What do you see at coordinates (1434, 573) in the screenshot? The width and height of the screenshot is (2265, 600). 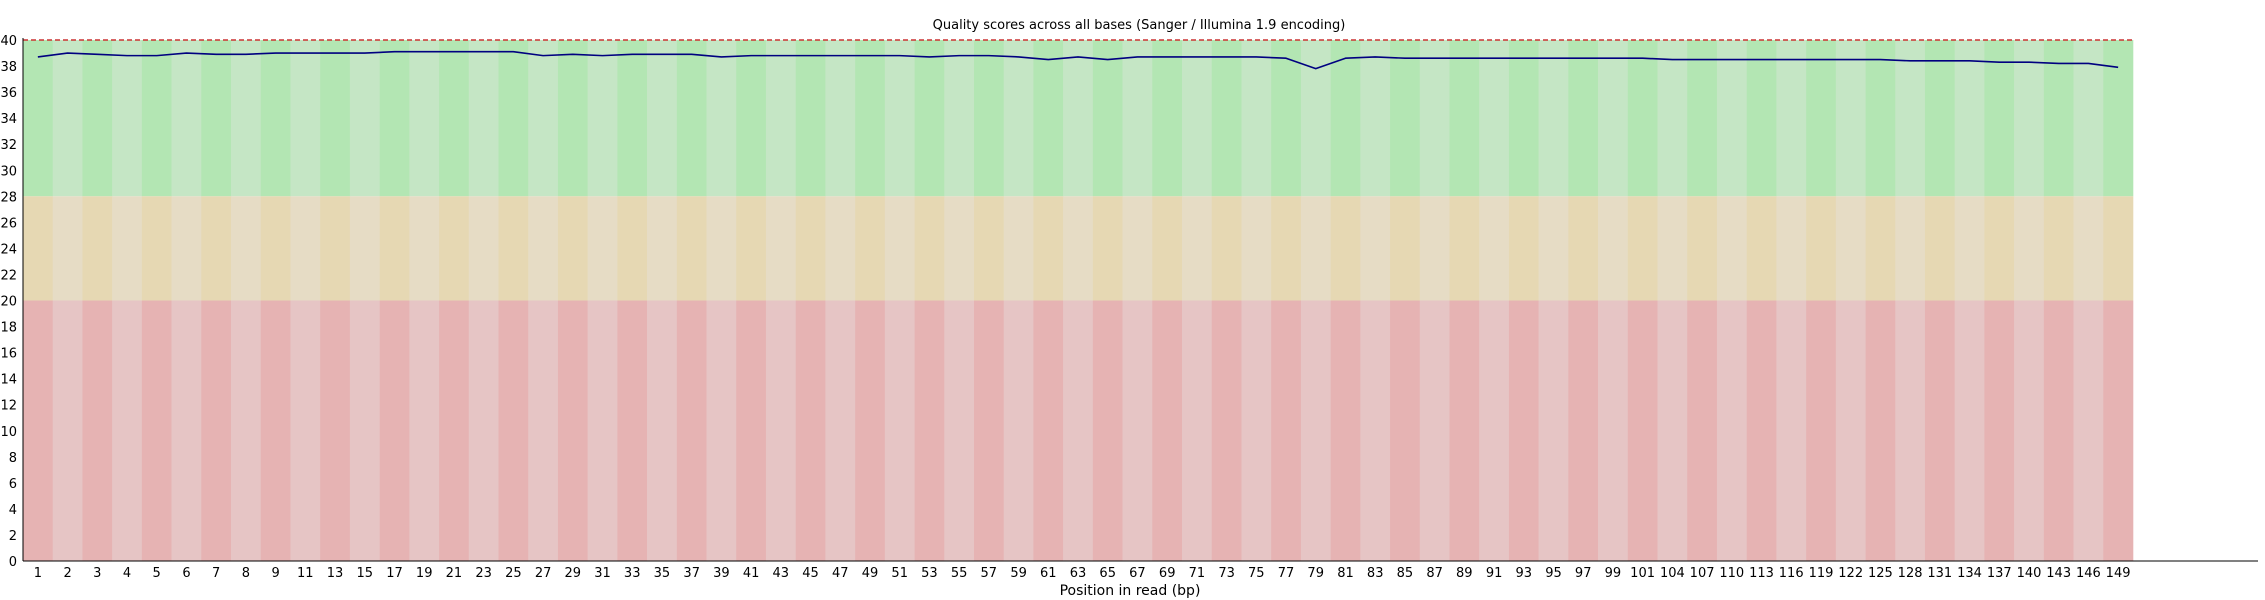 I see `x-tick-label: 87` at bounding box center [1434, 573].